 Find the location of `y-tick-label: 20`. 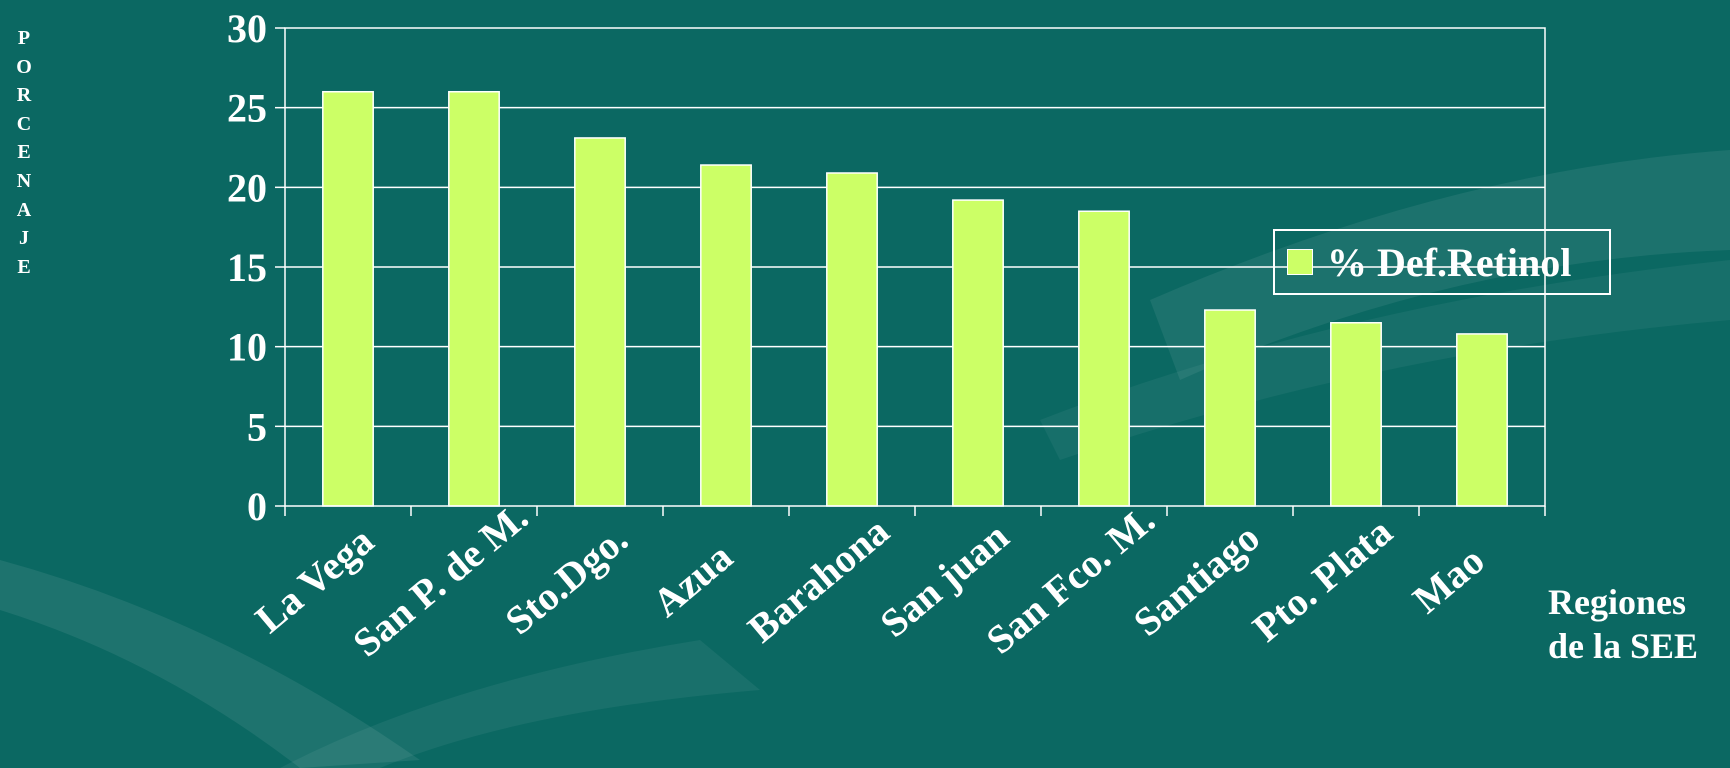

y-tick-label: 20 is located at coordinates (247, 187).